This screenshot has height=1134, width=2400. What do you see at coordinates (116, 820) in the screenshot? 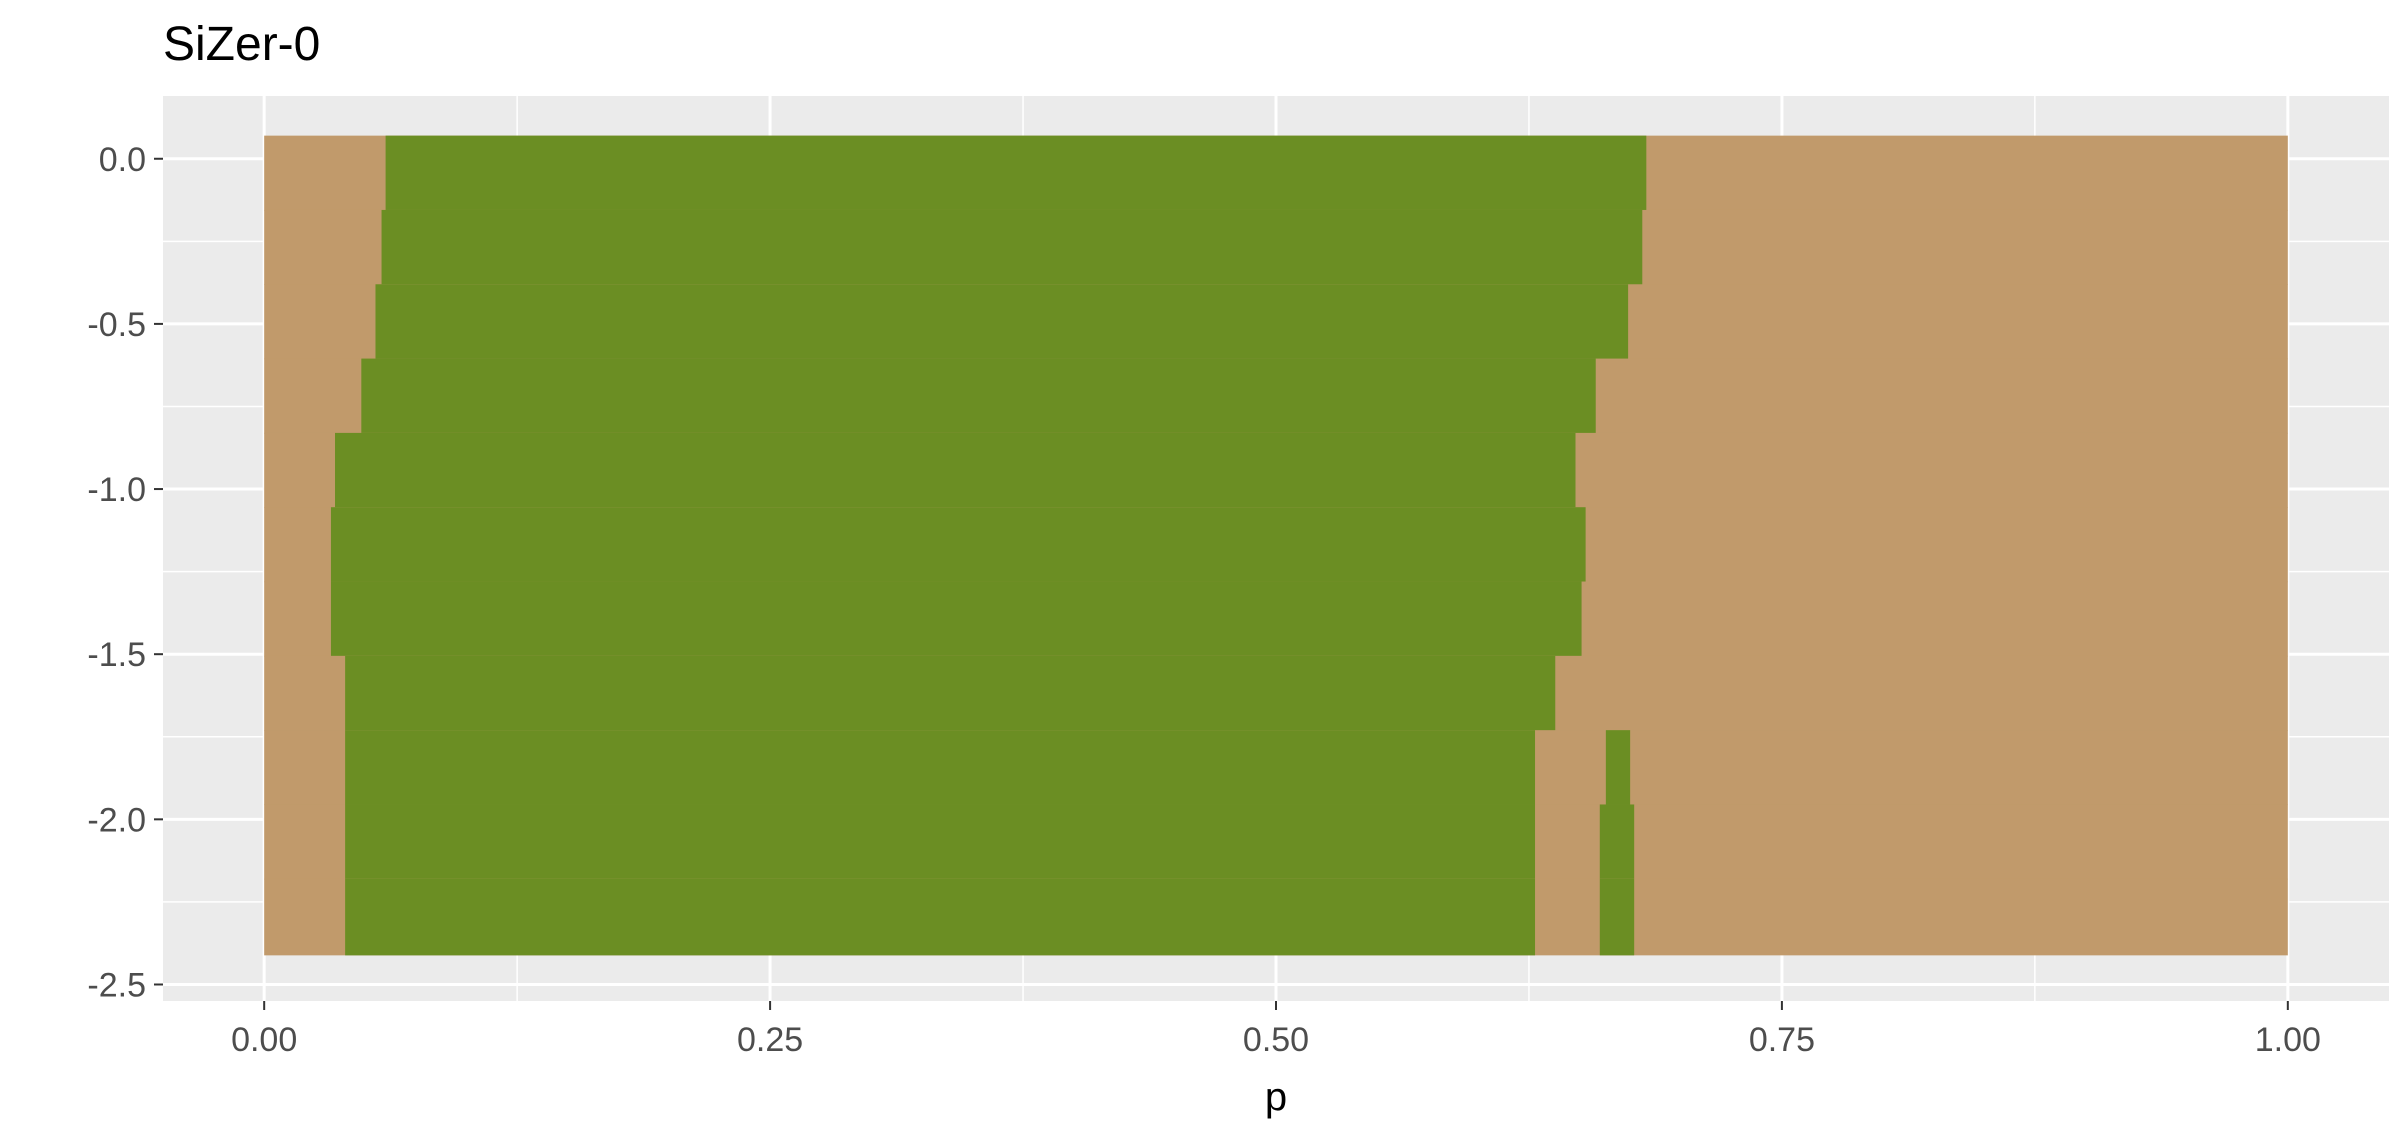
I see `y-tick-label: -2.0` at bounding box center [116, 820].